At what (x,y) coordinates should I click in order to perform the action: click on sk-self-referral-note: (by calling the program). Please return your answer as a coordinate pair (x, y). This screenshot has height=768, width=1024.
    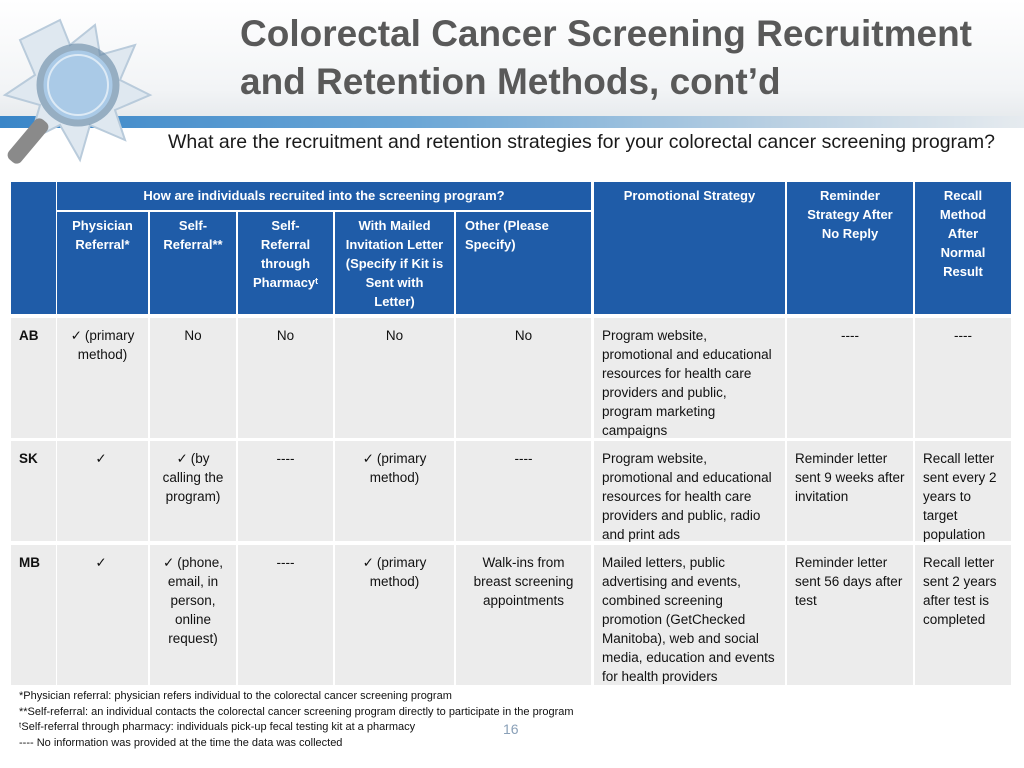
    Looking at the image, I should click on (193, 477).